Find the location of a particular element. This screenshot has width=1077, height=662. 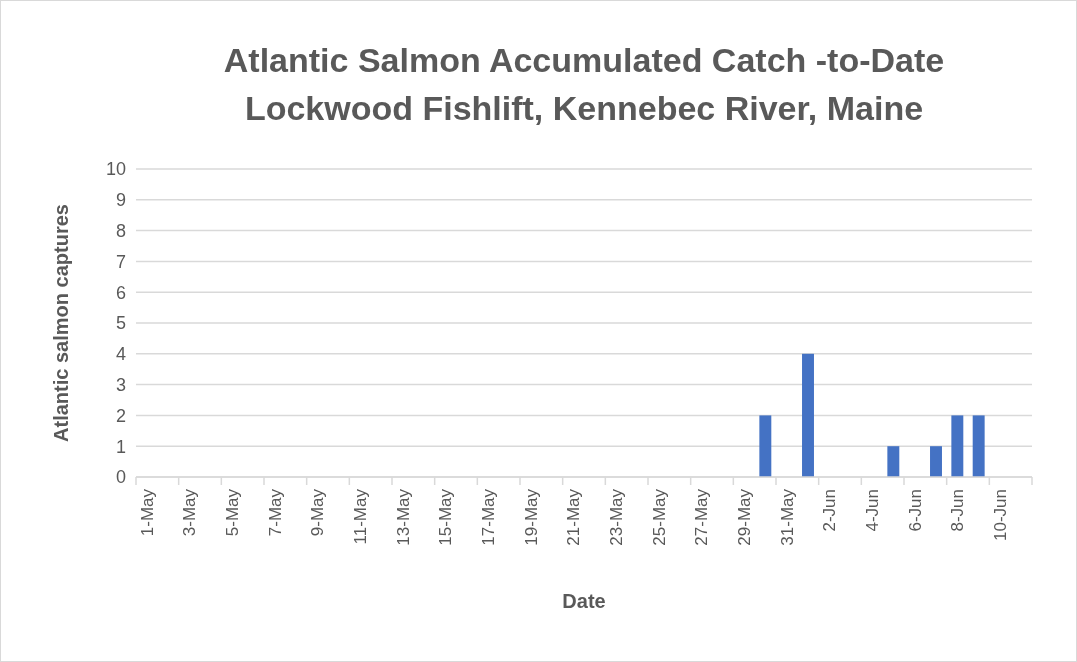

x-tick-label: 23-May is located at coordinates (616, 517).